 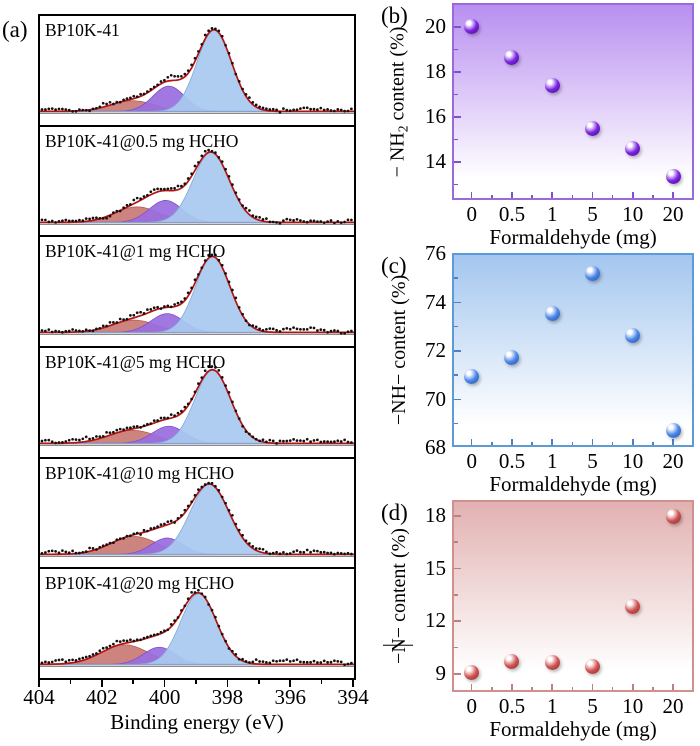 What do you see at coordinates (399, 645) in the screenshot?
I see `nitrogen-bond-symbol: N` at bounding box center [399, 645].